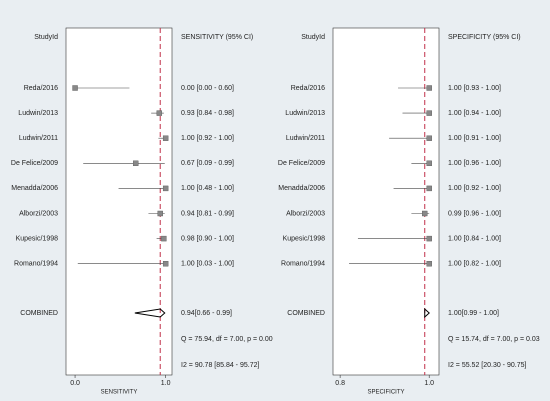 Image resolution: width=550 pixels, height=401 pixels. Describe the element at coordinates (207, 188) in the screenshot. I see `value-label: 1.00 [0.48 - 1.00]` at that location.